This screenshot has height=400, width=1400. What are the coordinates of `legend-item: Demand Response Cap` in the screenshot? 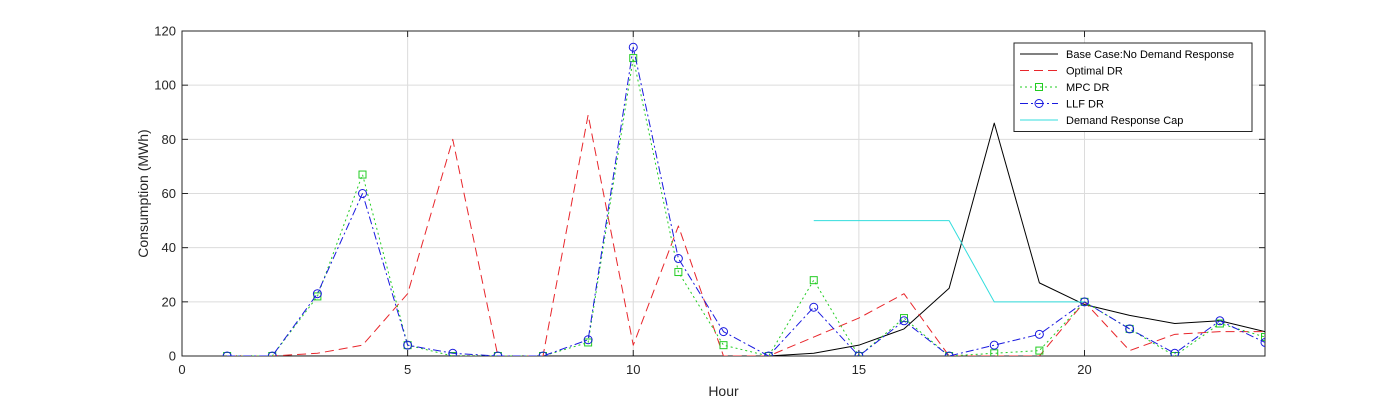 It's located at (1101, 121).